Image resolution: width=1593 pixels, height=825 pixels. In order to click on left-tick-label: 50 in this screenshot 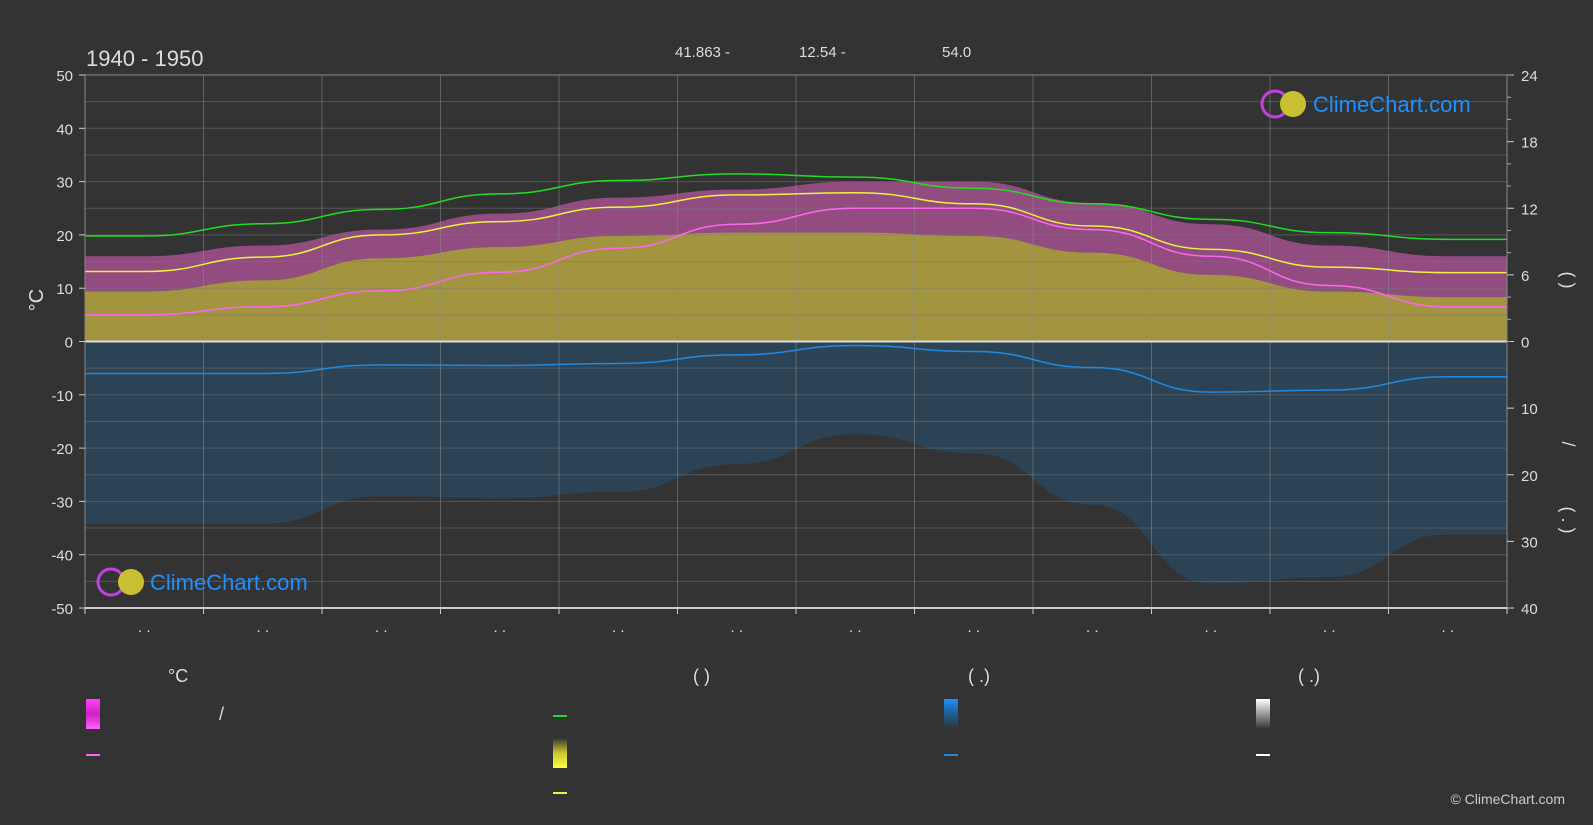, I will do `click(64, 76)`.